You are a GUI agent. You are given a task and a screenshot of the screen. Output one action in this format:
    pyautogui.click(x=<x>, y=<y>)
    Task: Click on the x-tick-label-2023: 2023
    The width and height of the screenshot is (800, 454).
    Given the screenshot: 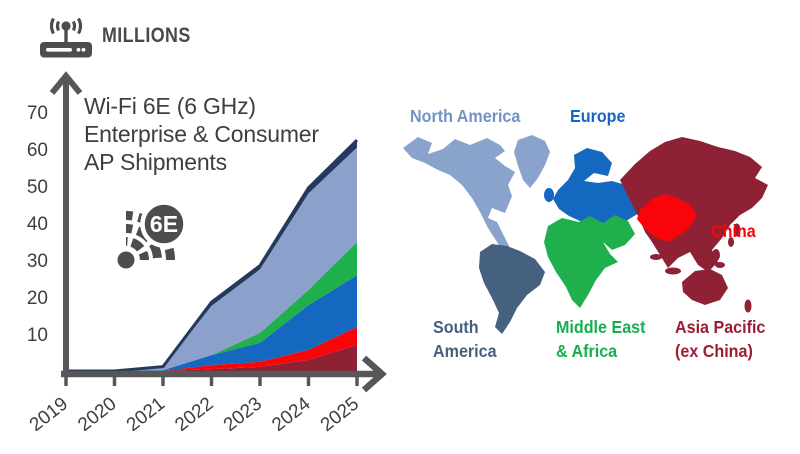 What is the action you would take?
    pyautogui.click(x=243, y=414)
    